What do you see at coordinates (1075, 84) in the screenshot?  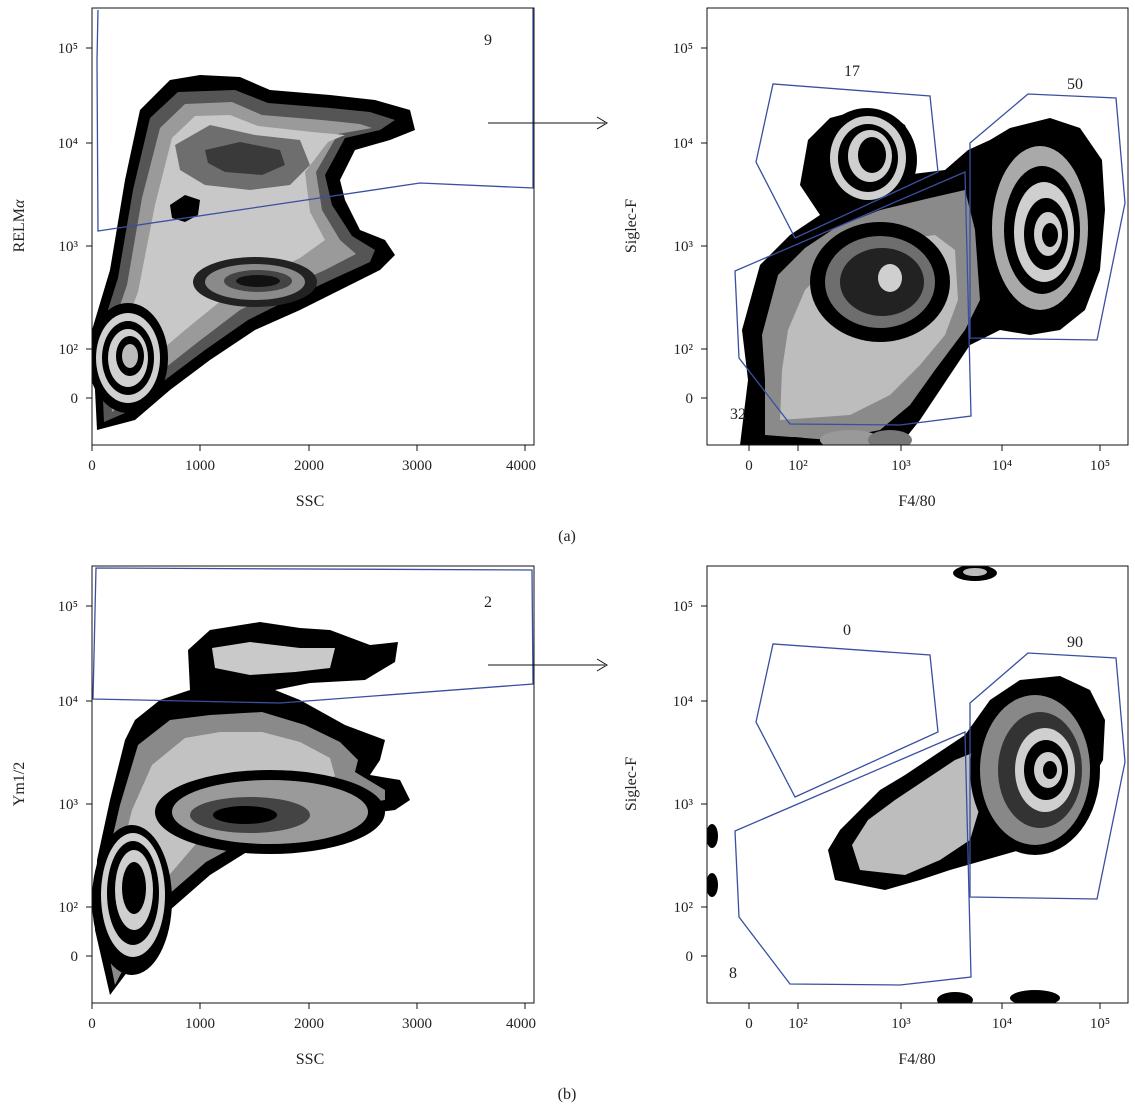 I see `gate-label-50: 50` at bounding box center [1075, 84].